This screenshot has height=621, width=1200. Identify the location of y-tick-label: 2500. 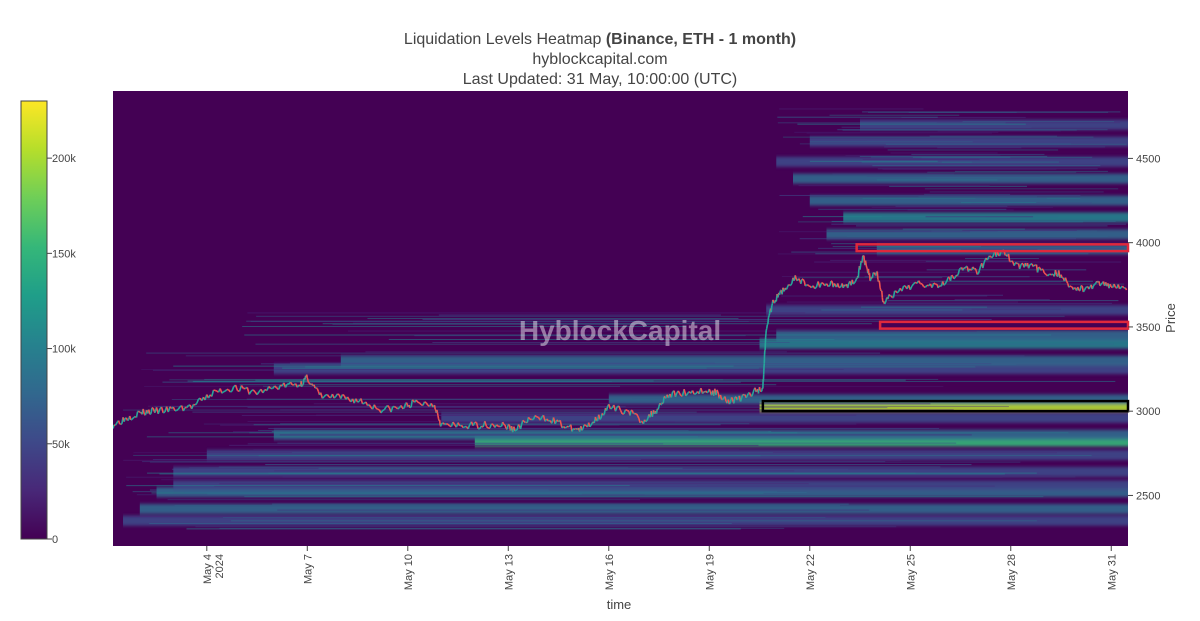
(1148, 496).